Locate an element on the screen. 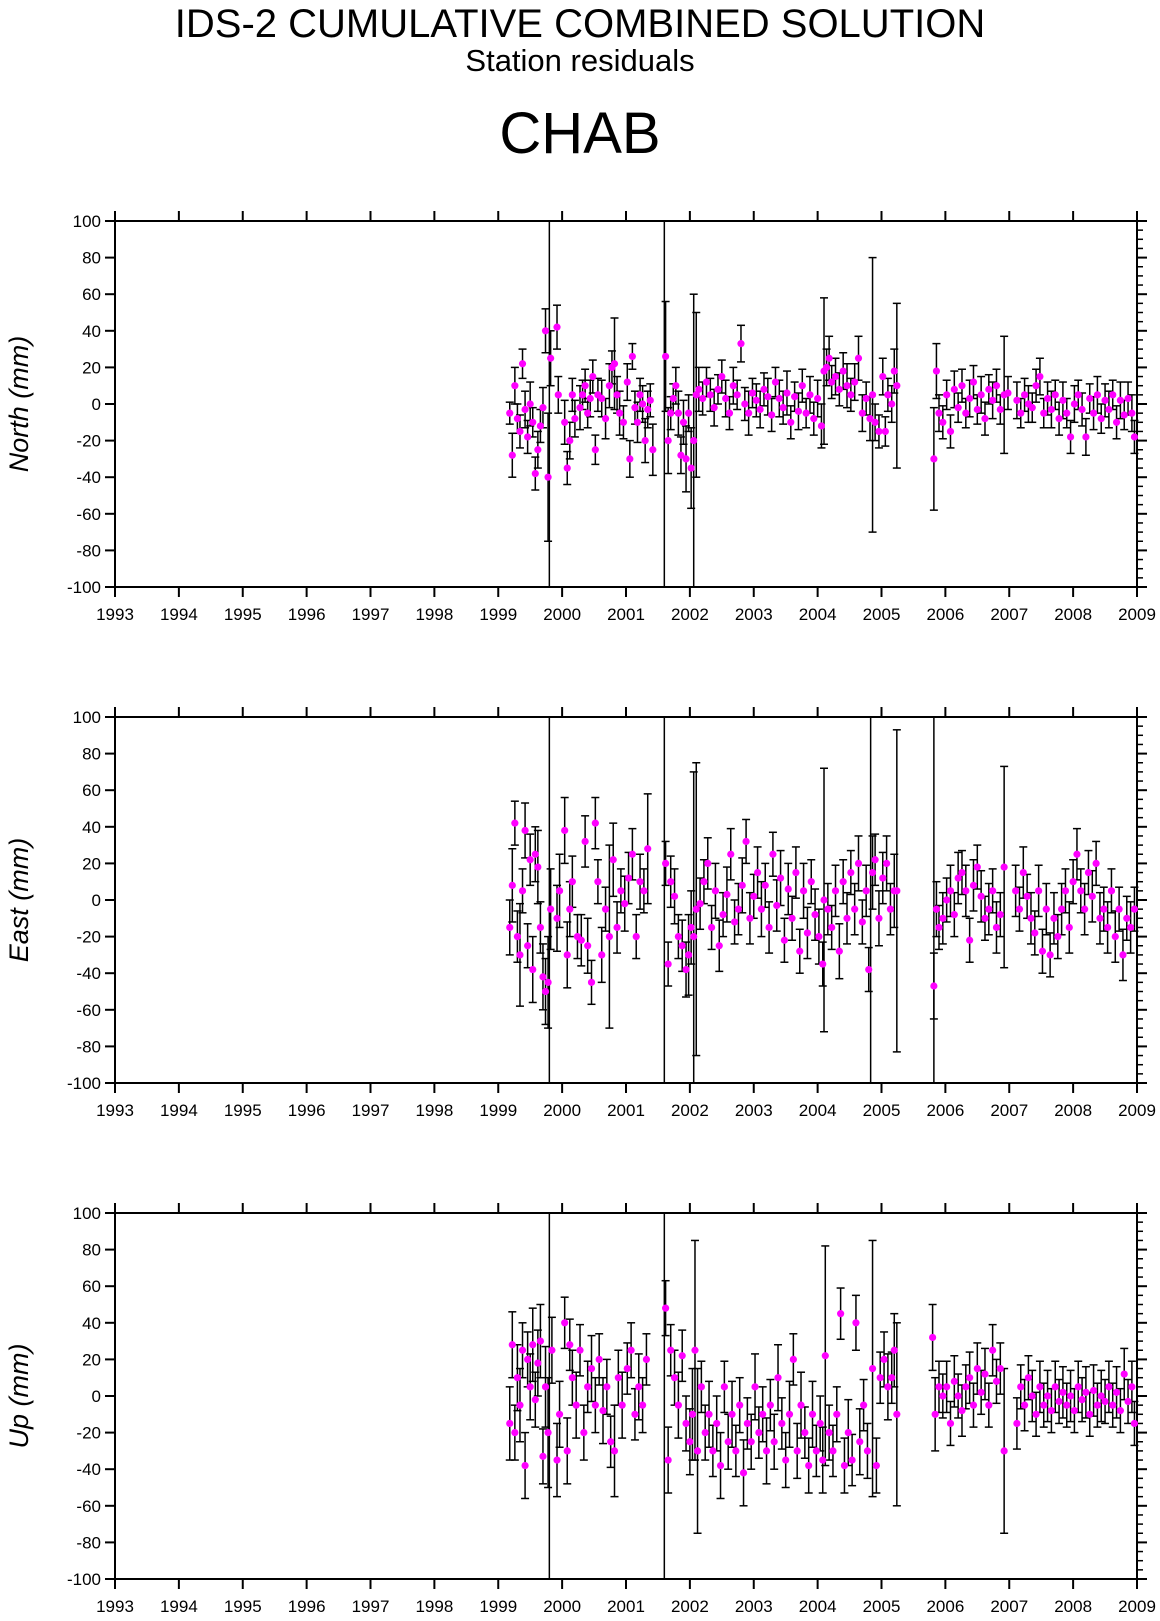 This screenshot has width=1160, height=1621. panel-1-x-tick-label: 2000 is located at coordinates (562, 614).